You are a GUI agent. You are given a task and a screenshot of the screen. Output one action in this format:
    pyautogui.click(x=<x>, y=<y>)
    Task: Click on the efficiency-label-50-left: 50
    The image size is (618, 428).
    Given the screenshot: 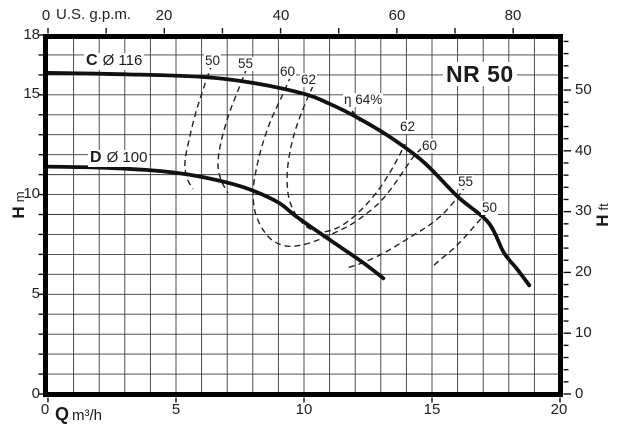 What is the action you would take?
    pyautogui.click(x=213, y=61)
    